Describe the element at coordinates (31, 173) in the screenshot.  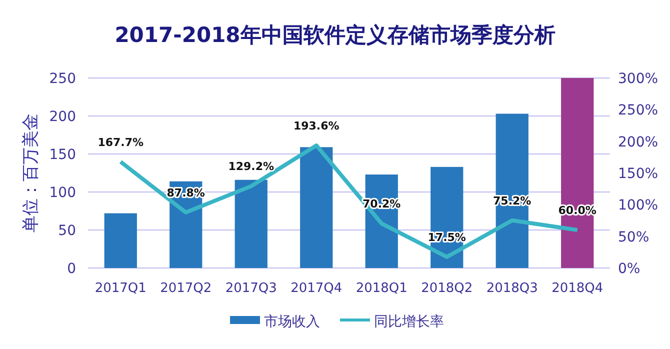
I see `y-axis-title: 单位：百万美金` at that location.